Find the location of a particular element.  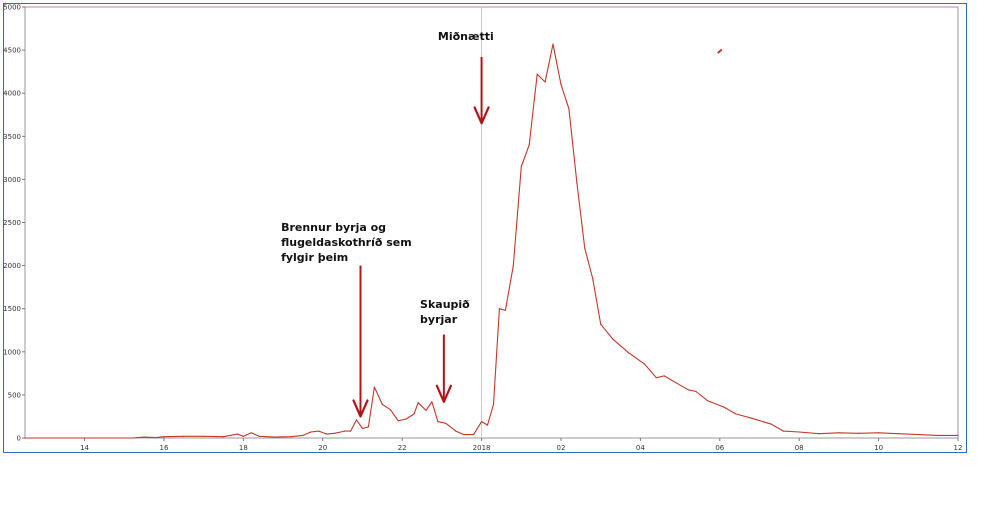

x-tick-label: 02 is located at coordinates (561, 448).